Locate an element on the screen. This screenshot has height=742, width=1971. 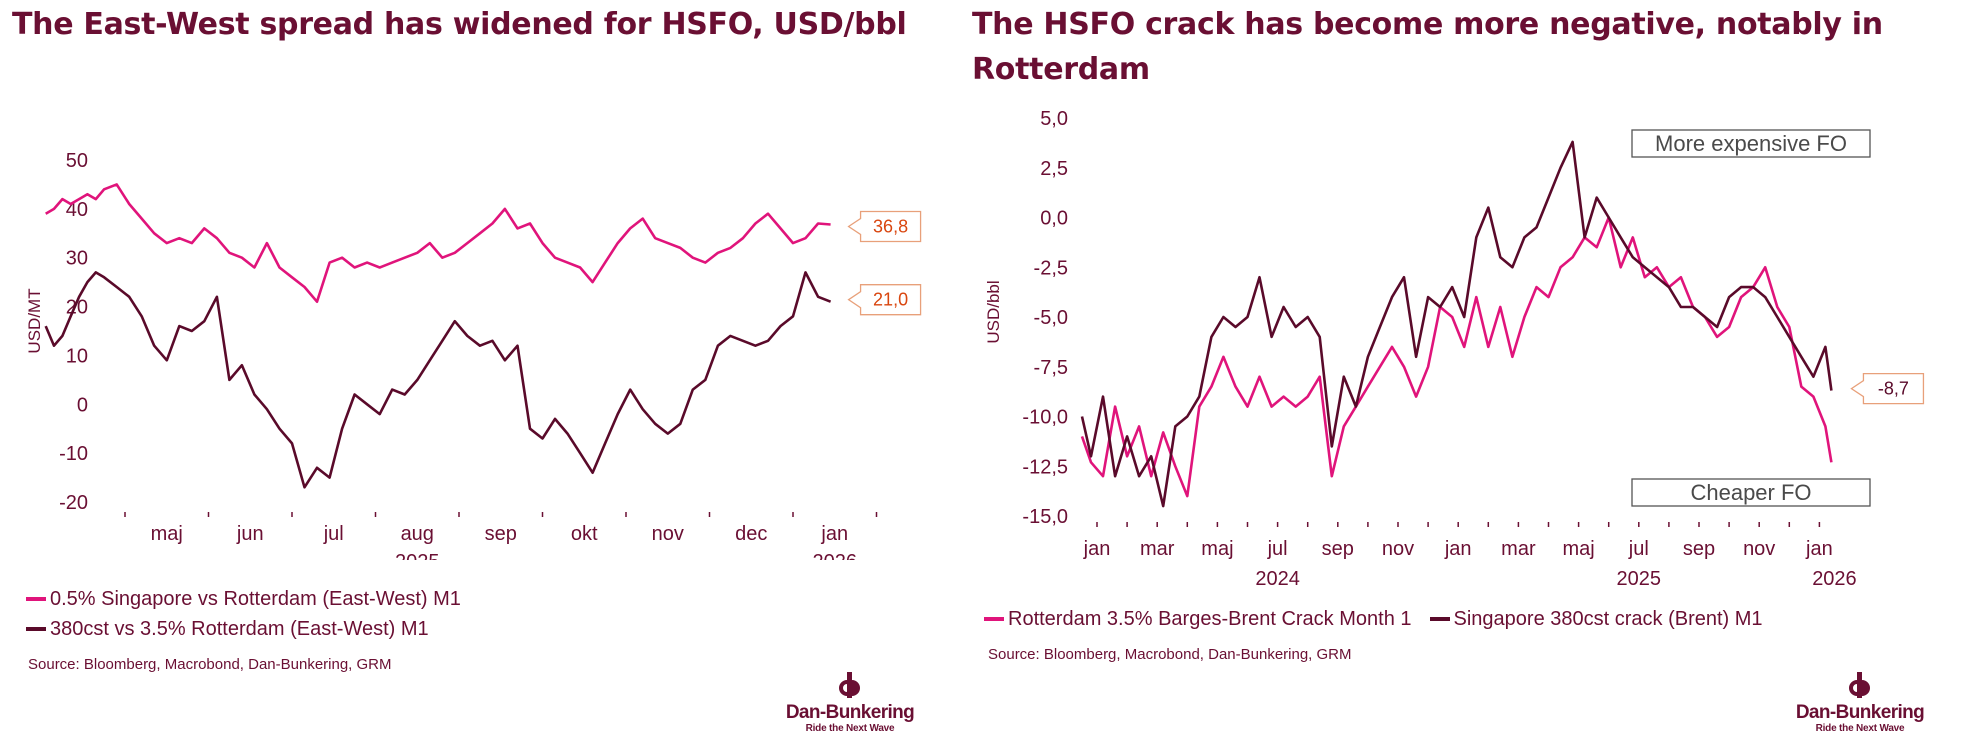
left-y-tick-label: -20 is located at coordinates (73, 503).